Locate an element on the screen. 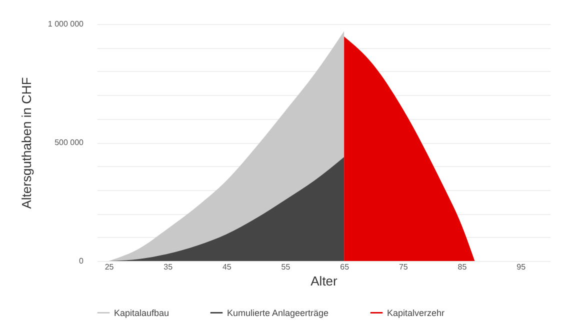  x-tick-label: 85 is located at coordinates (463, 267).